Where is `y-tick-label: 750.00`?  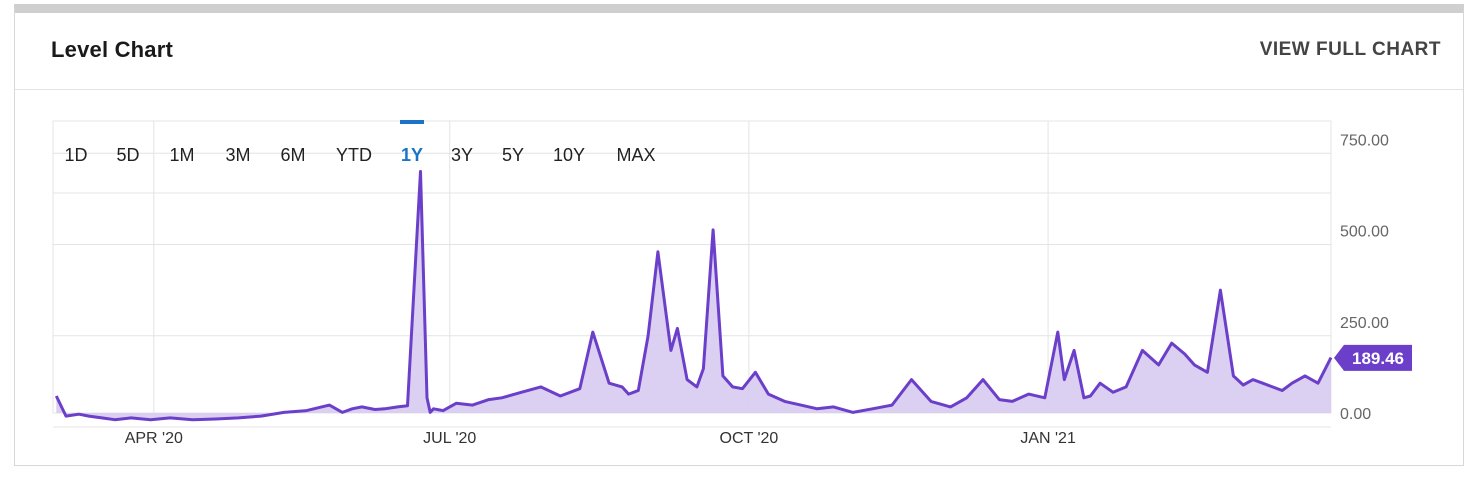 y-tick-label: 750.00 is located at coordinates (1364, 140).